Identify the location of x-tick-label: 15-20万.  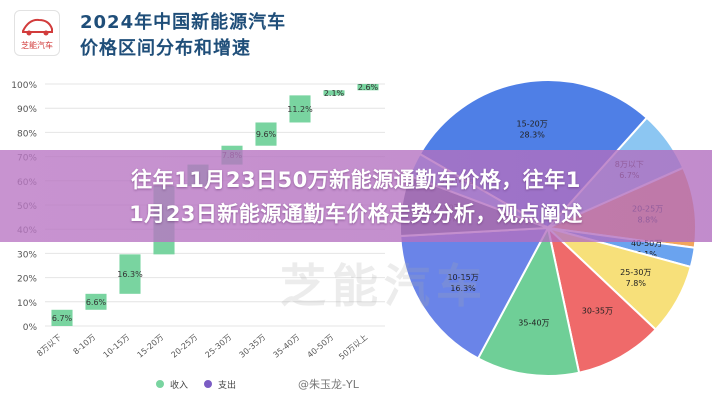
(151, 346).